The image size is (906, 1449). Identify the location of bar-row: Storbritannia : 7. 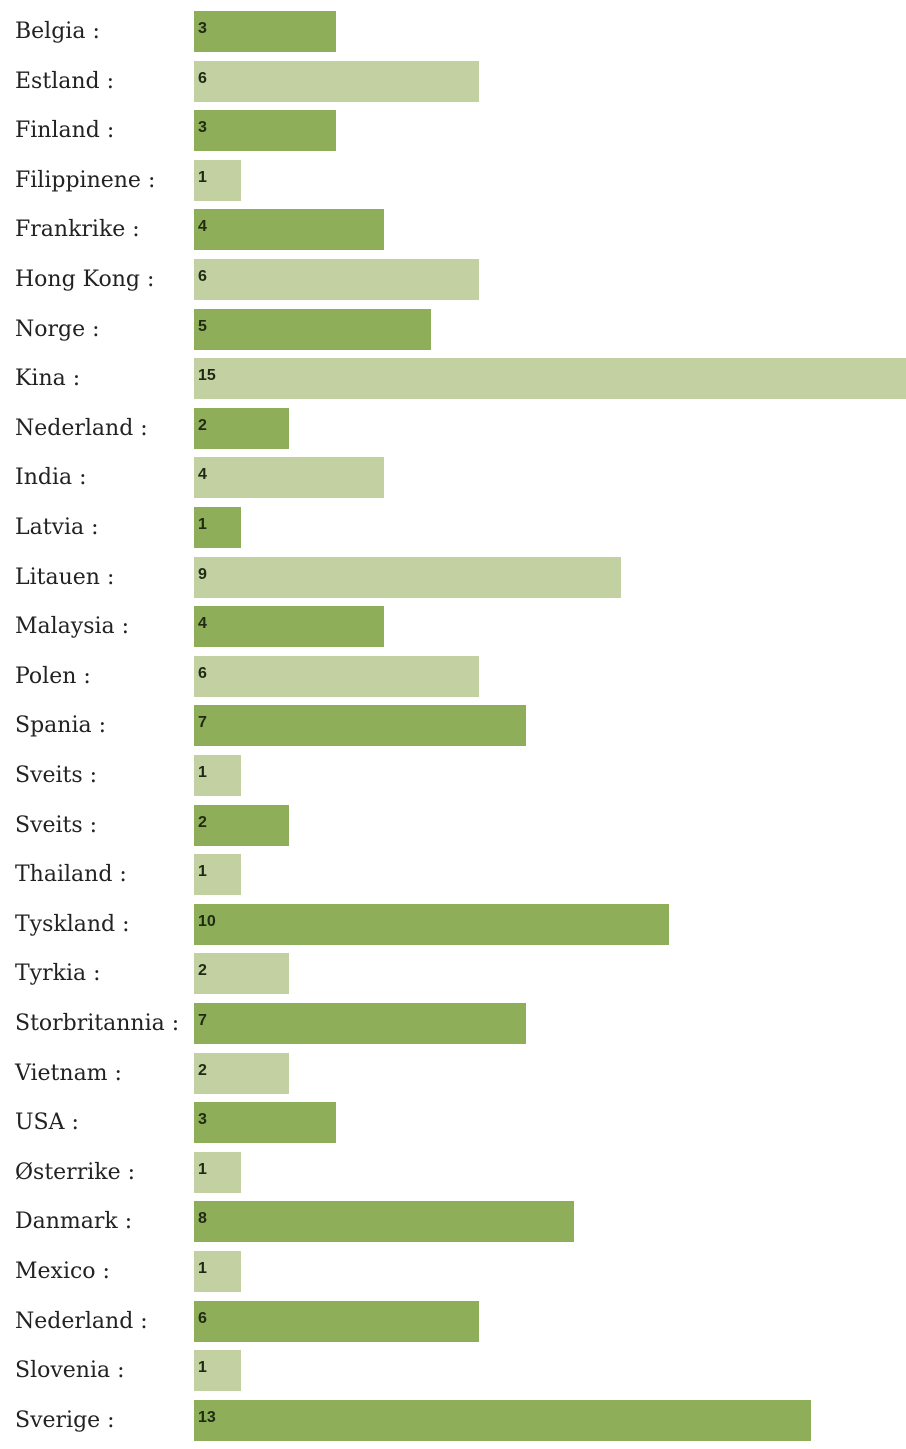
(453, 1028).